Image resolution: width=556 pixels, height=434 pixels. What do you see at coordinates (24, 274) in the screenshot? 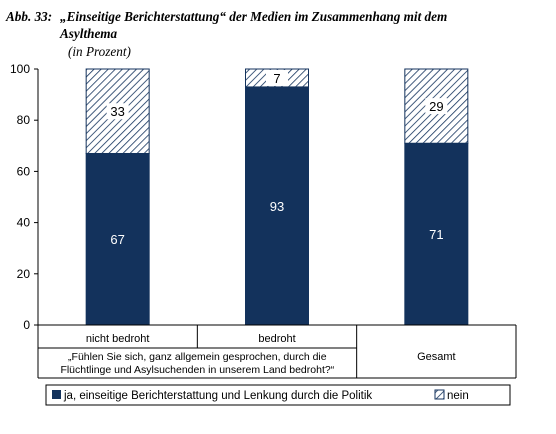
I see `y-tick-label-1: 20` at bounding box center [24, 274].